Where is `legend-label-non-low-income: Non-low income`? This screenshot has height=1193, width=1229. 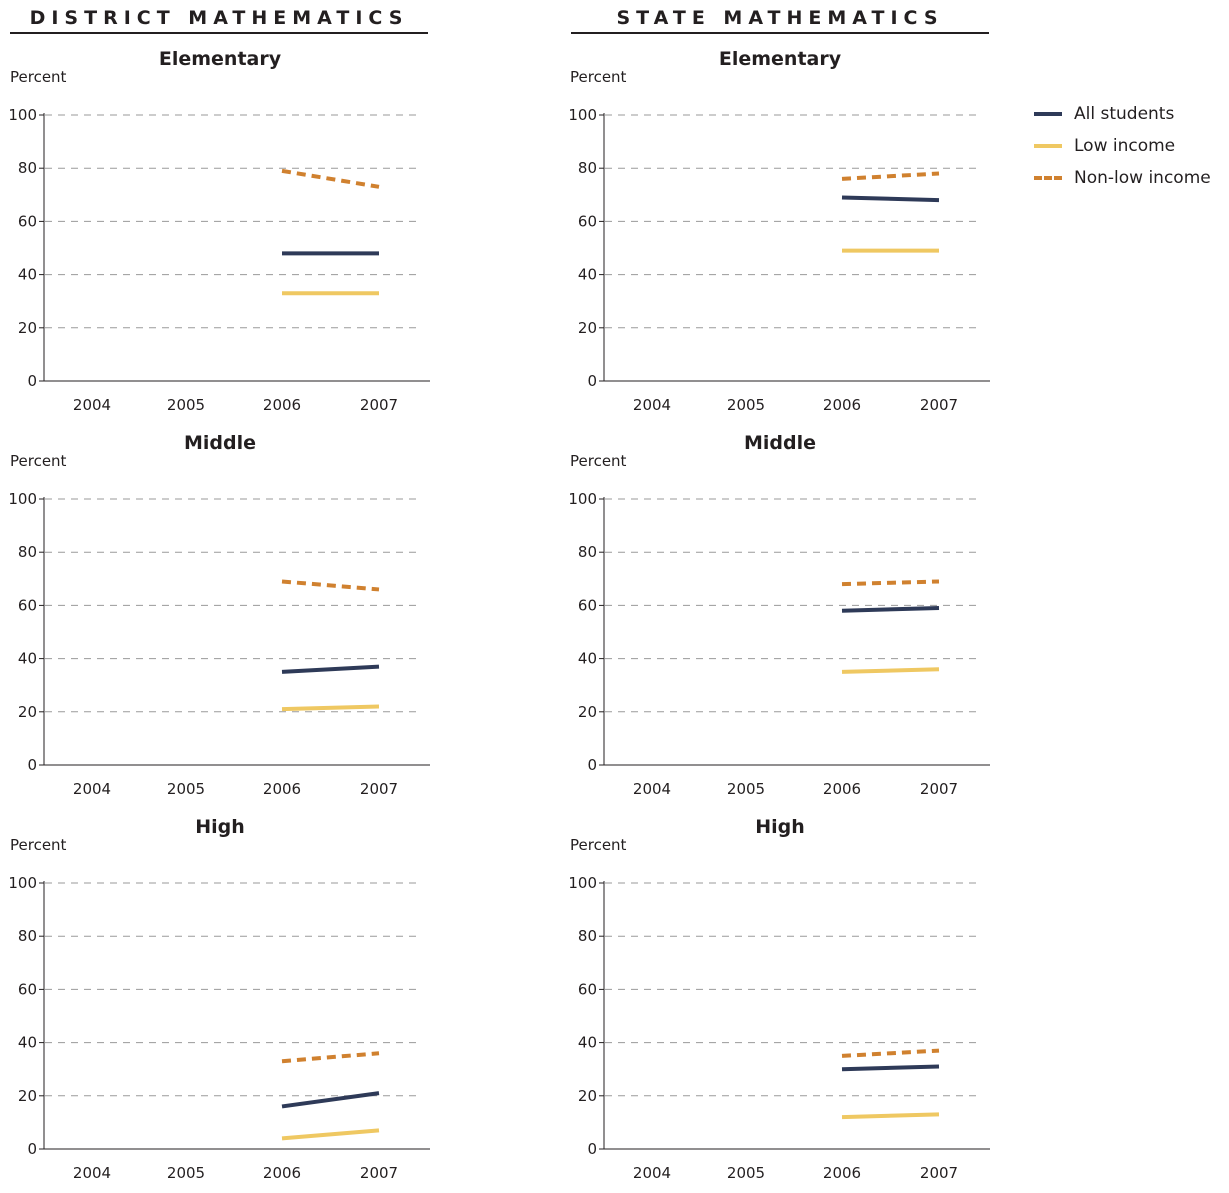
legend-label-non-low-income: Non-low income is located at coordinates (1142, 178).